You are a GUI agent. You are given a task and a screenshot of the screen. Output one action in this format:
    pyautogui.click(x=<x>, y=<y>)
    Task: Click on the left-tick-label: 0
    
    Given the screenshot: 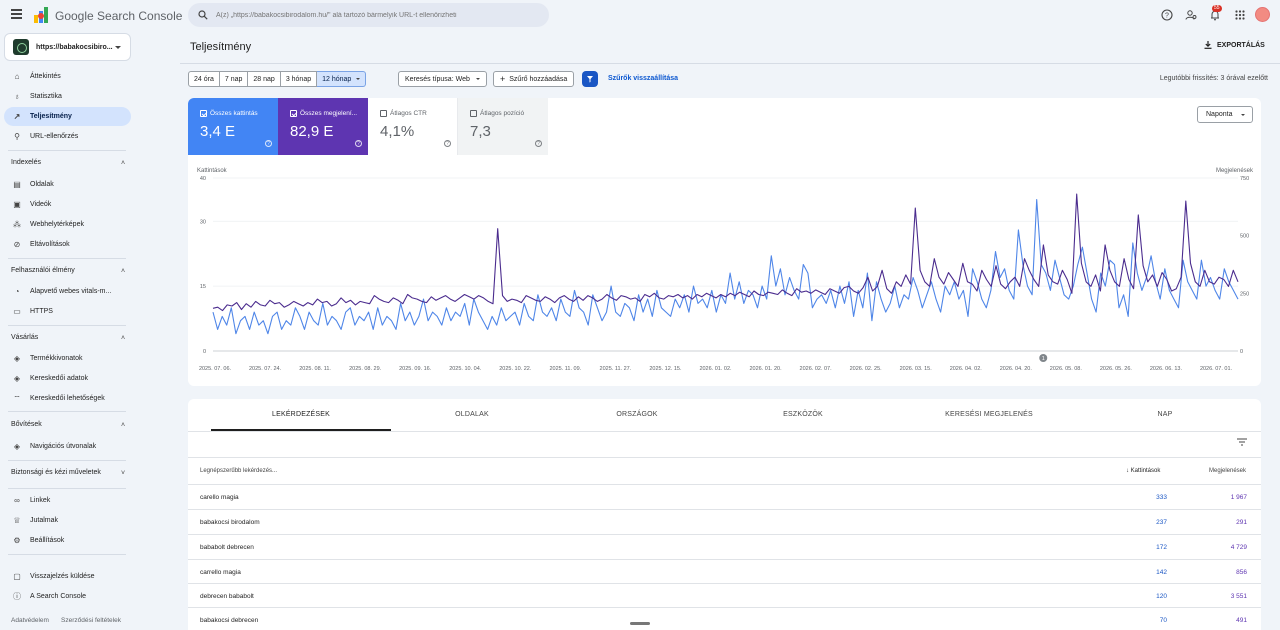 What is the action you would take?
    pyautogui.click(x=204, y=352)
    